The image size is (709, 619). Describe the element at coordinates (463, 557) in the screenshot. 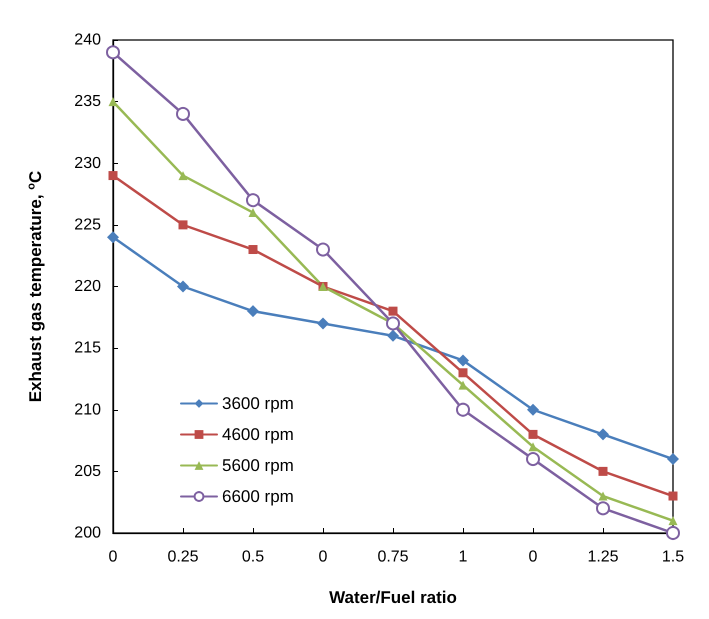

I see `x-tick-label: 1` at that location.